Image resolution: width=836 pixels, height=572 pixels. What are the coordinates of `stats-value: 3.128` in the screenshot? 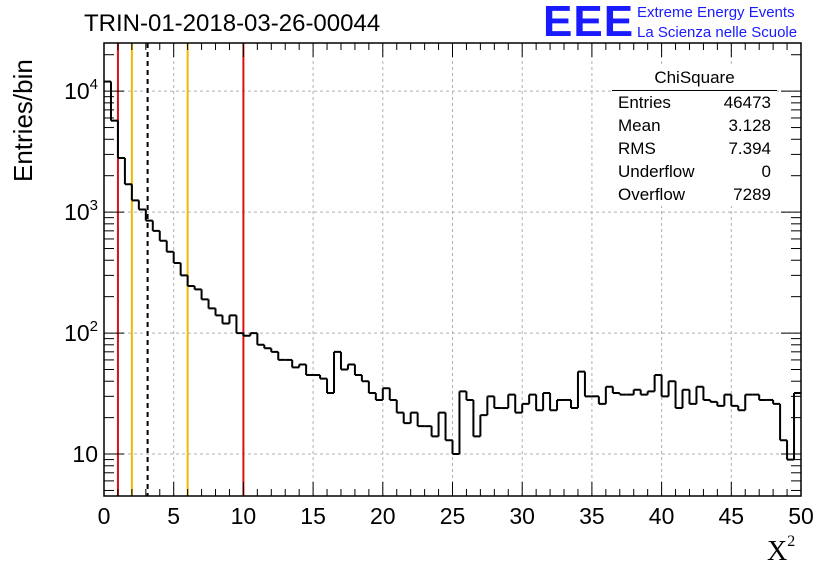 It's located at (749, 125).